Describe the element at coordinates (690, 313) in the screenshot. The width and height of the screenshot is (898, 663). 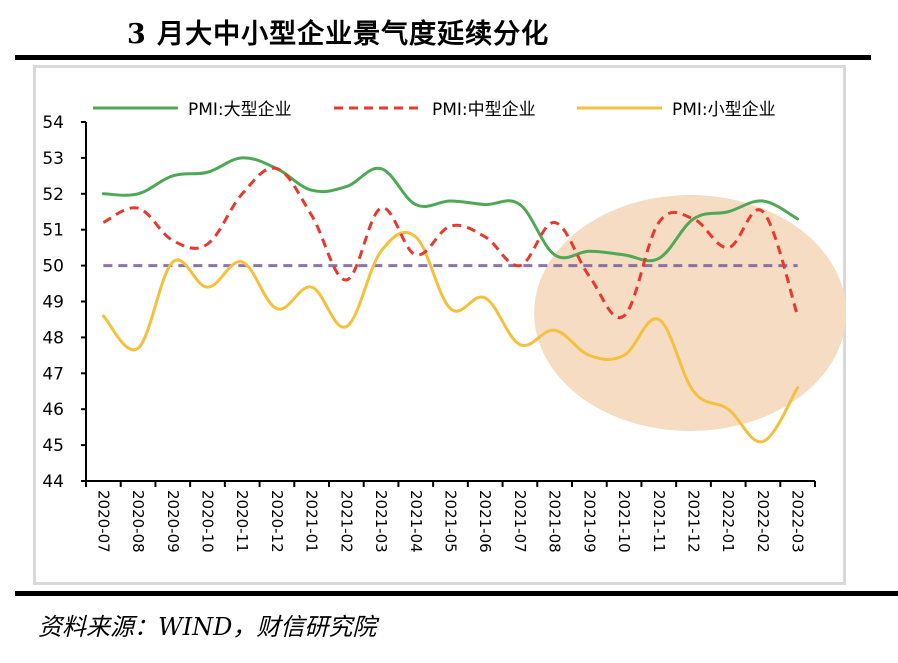
I see `highlight-ellipse` at that location.